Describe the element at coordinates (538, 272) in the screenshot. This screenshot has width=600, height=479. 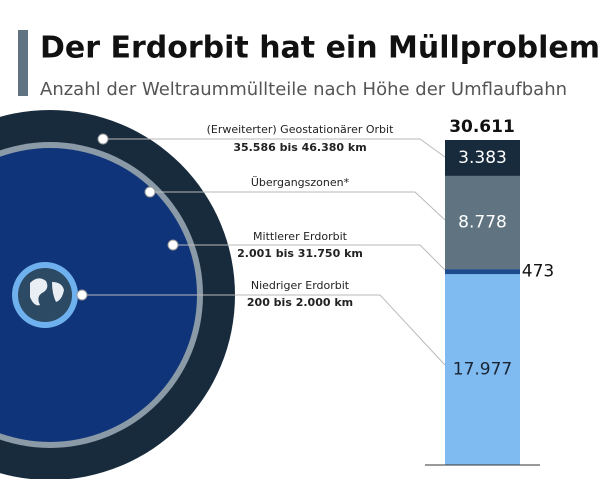
I see `value-label: 473` at that location.